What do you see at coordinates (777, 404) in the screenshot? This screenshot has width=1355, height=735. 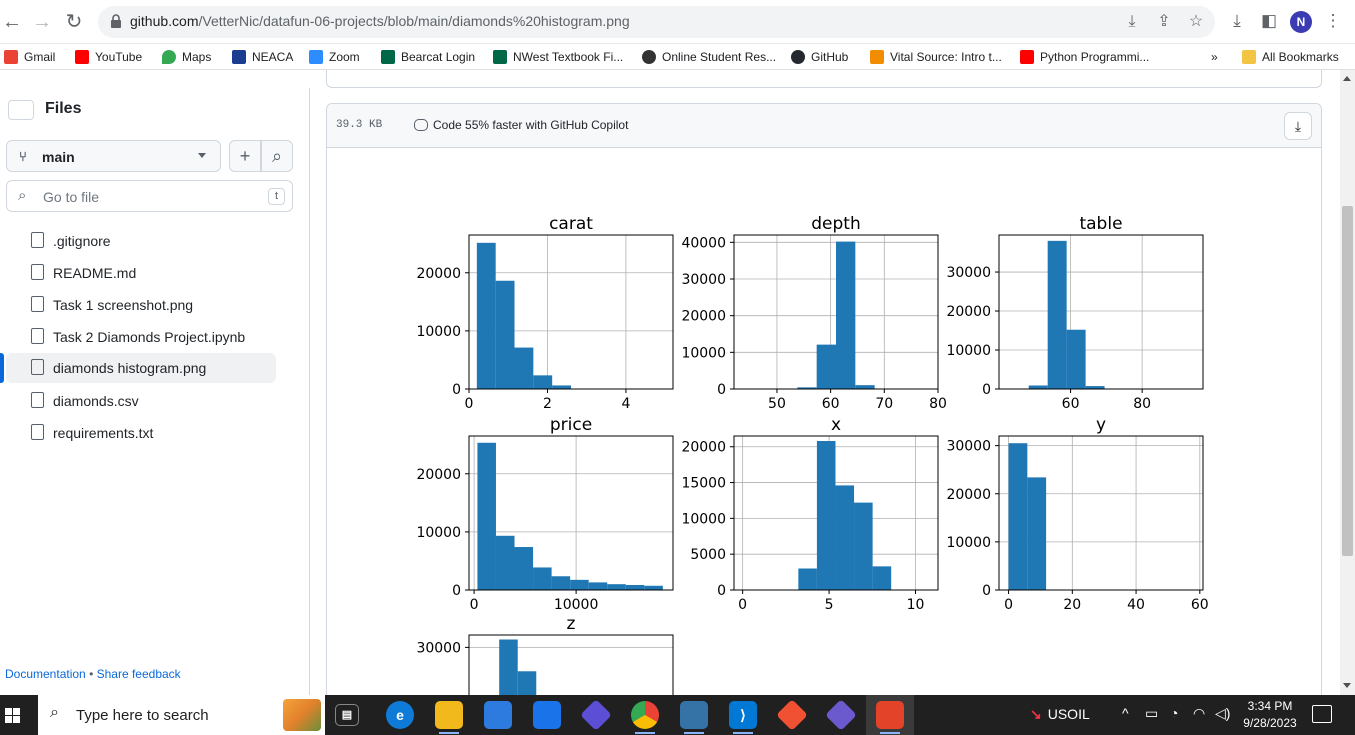 I see `x-tick-label: 50` at bounding box center [777, 404].